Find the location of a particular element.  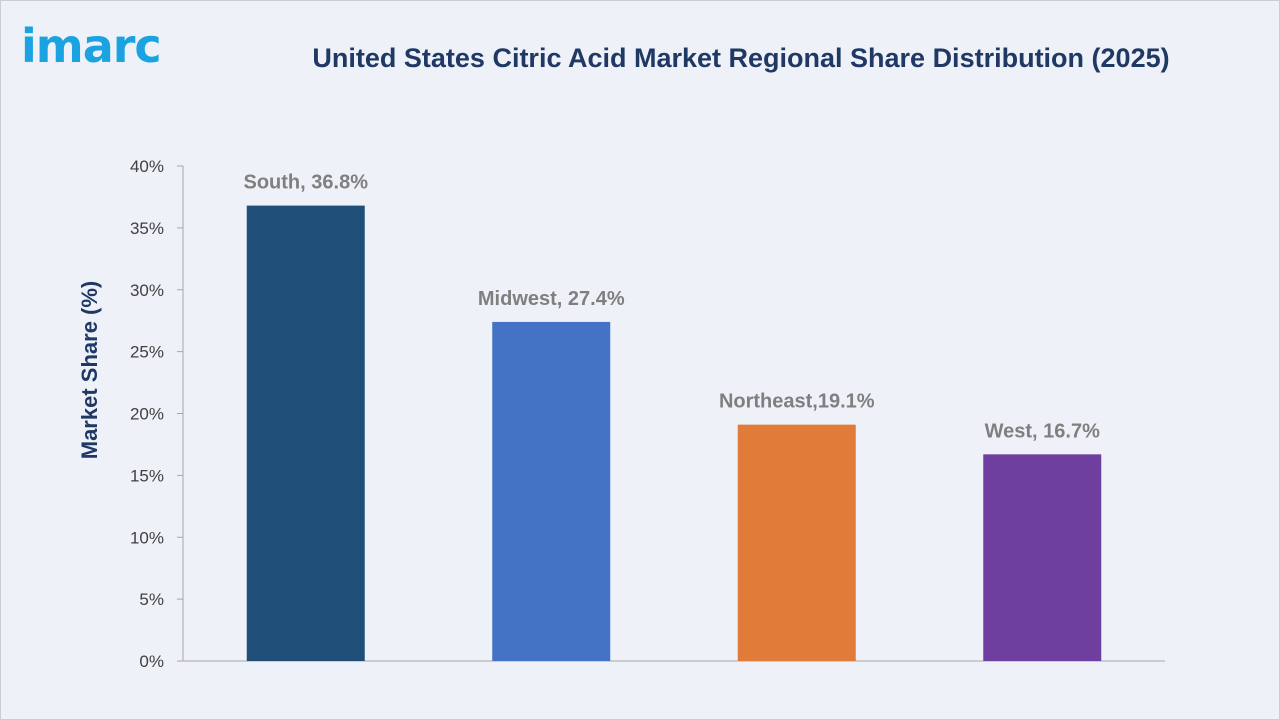

y-tick-label: 0% is located at coordinates (151, 661).